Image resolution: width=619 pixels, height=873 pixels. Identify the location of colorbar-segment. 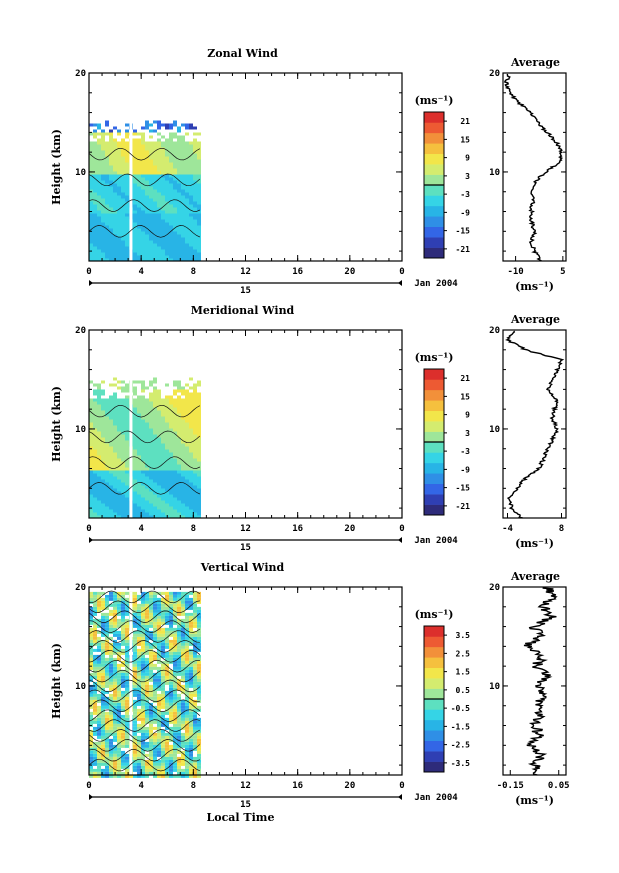
(434, 149).